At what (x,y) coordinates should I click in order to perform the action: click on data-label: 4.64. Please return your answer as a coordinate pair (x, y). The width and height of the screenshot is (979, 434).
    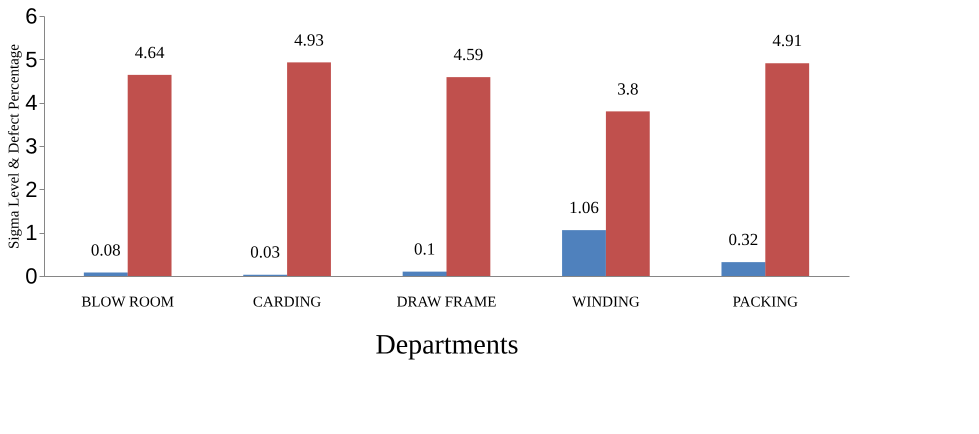
    Looking at the image, I should click on (149, 52).